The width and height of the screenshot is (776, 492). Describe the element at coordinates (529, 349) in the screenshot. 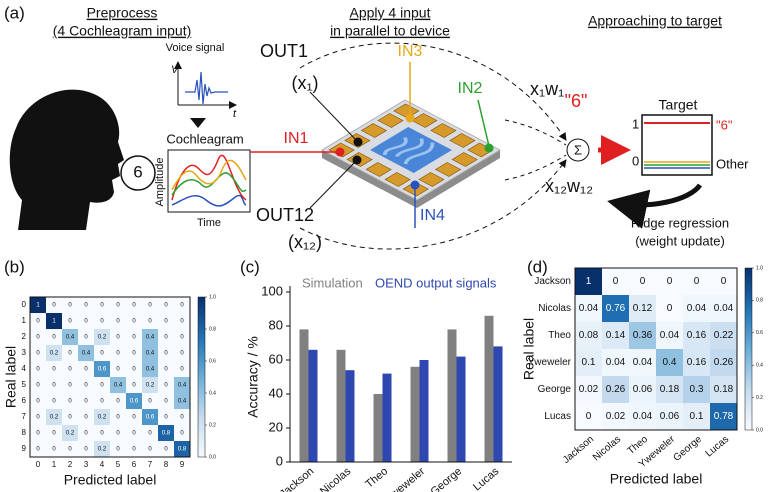

I see `y-axis-title: Real label` at that location.